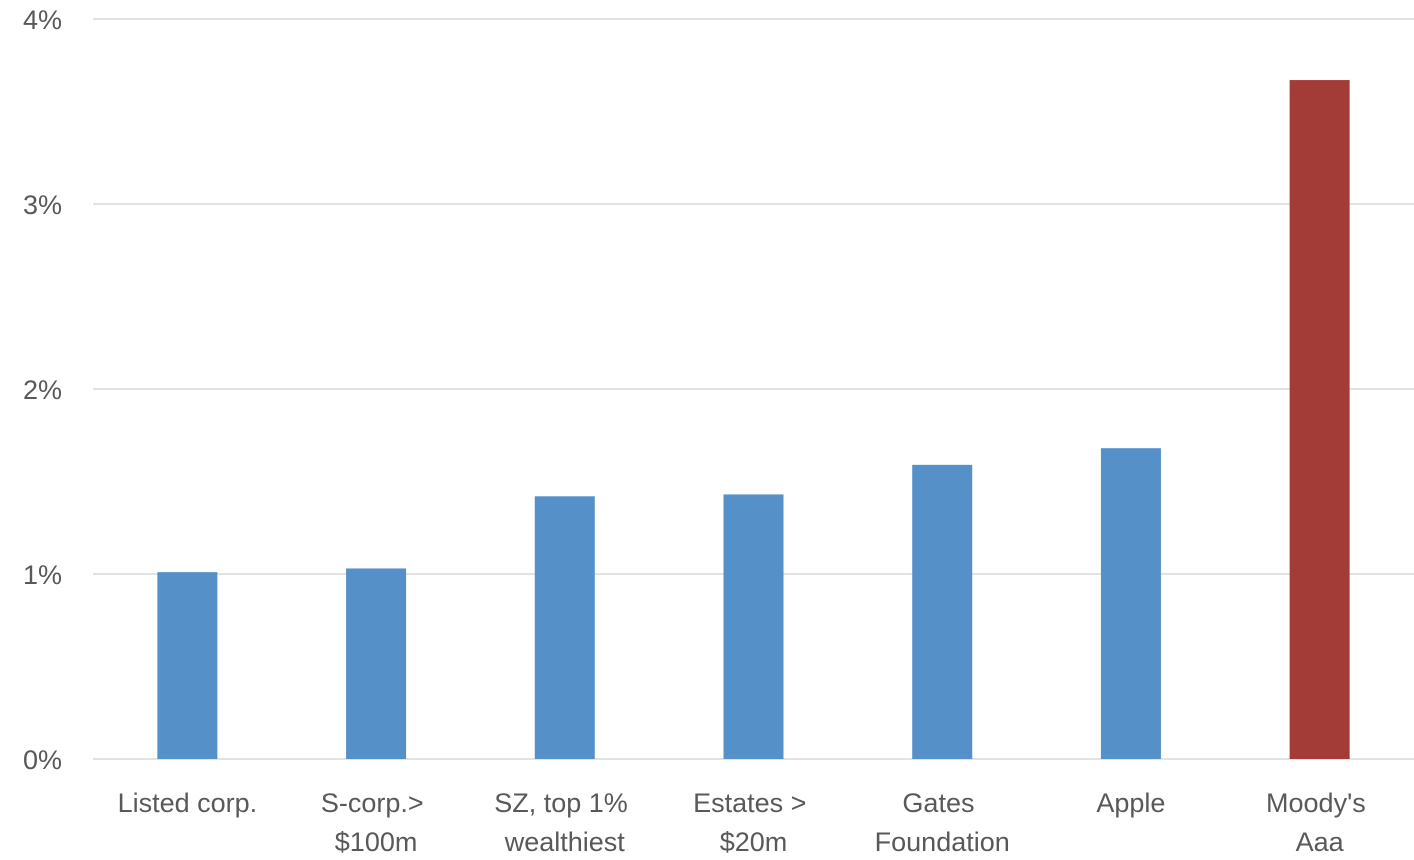 Image resolution: width=1414 pixels, height=860 pixels. What do you see at coordinates (1320, 842) in the screenshot?
I see `category-label-line: Aaa` at bounding box center [1320, 842].